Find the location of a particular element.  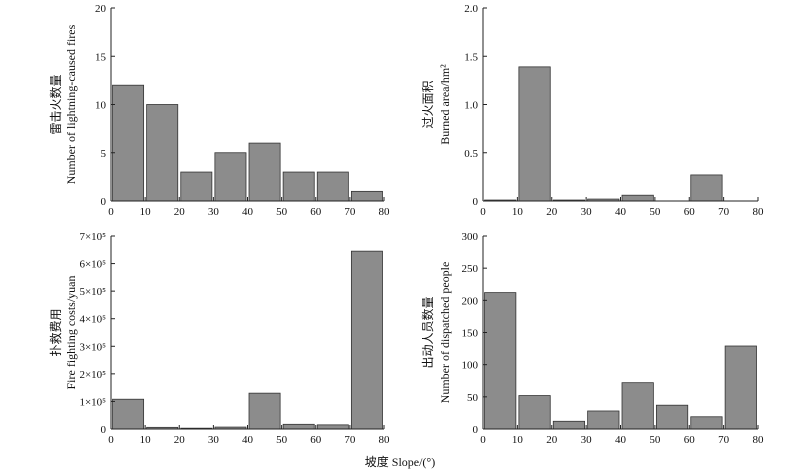

y-axis-label-cn: 出动人员数量 is located at coordinates (427, 332).